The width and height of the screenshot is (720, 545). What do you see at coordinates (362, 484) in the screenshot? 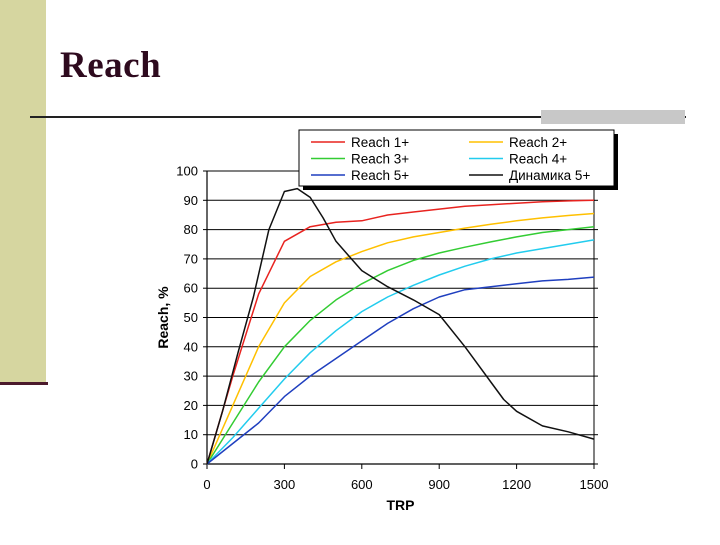
I see `x-tick-label: 600` at bounding box center [362, 484].